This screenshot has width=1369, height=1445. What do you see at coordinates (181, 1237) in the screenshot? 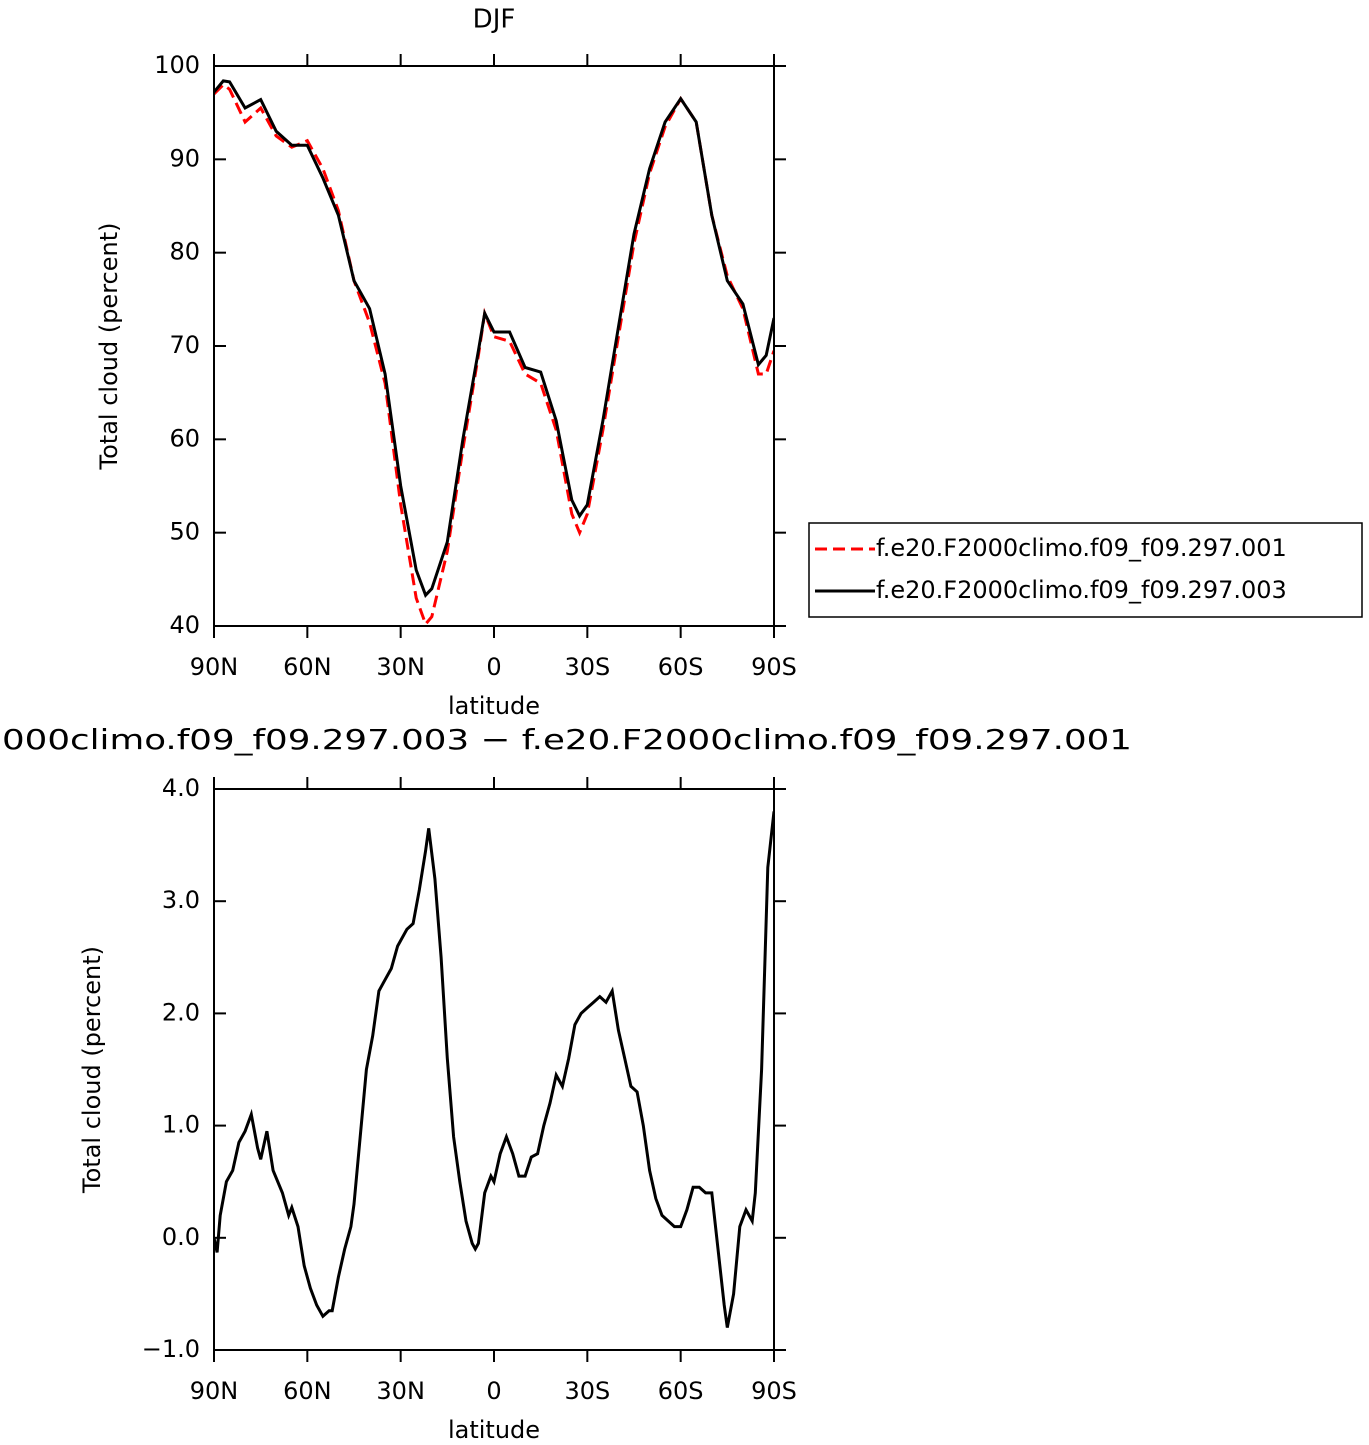
I see `y-tick-label: 0.0` at bounding box center [181, 1237].